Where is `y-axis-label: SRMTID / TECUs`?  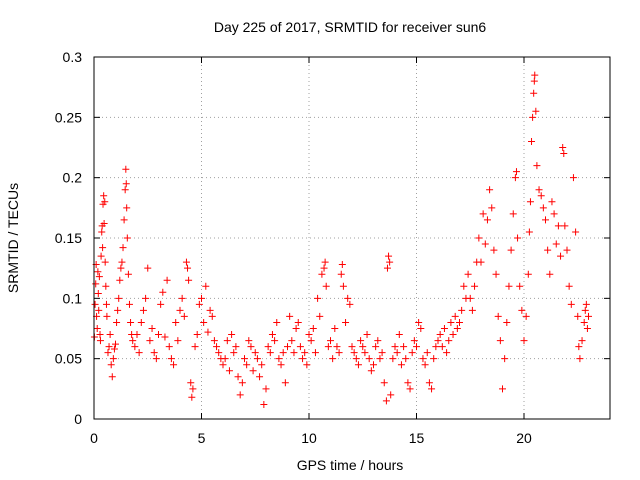
y-axis-label: SRMTID / TECUs is located at coordinates (13, 238).